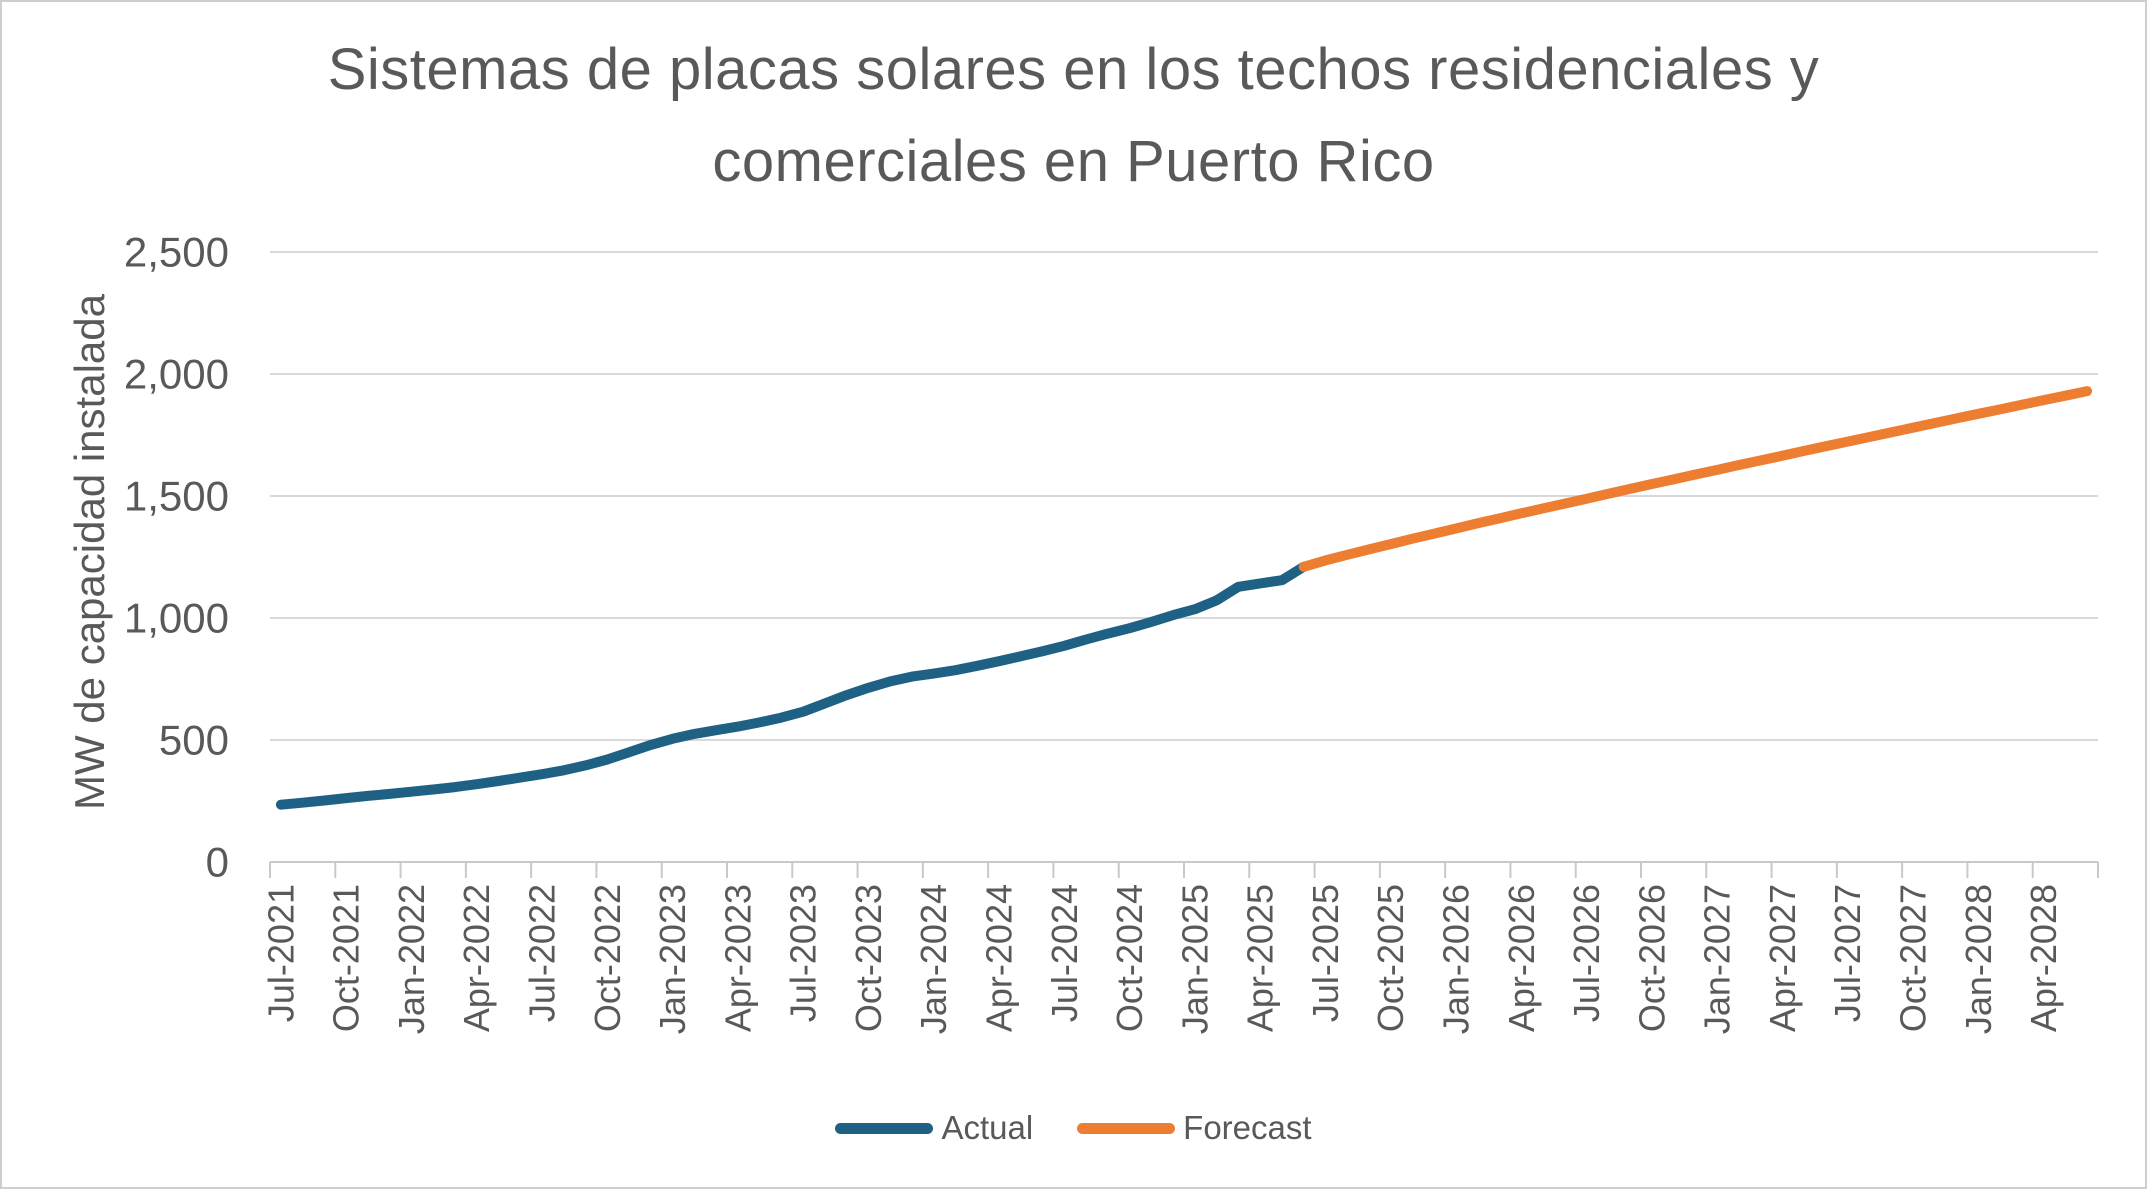  Describe the element at coordinates (1651, 958) in the screenshot. I see `x-tick-label: Oct-2026` at that location.